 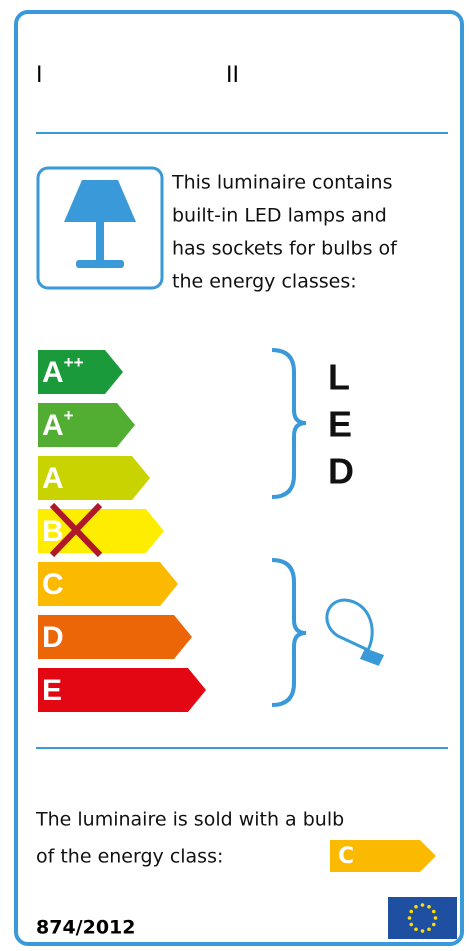 What do you see at coordinates (76, 530) in the screenshot?
I see `cross` at bounding box center [76, 530].